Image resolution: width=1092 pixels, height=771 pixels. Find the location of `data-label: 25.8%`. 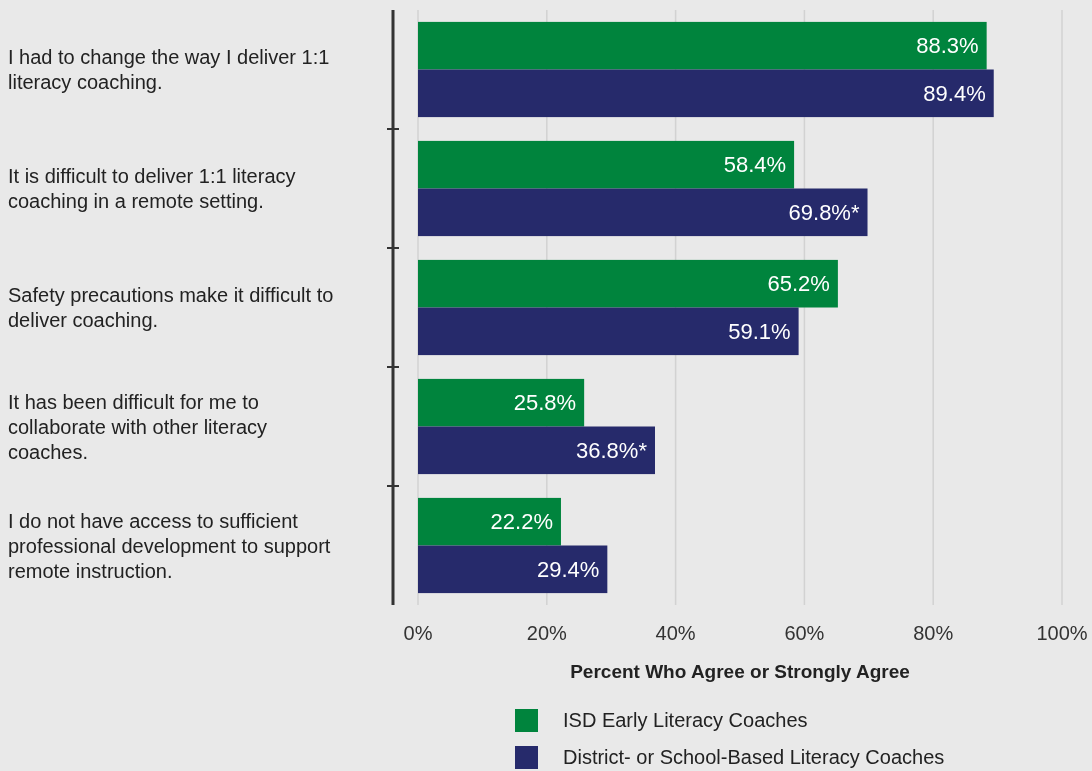

data-label: 25.8% is located at coordinates (545, 403).